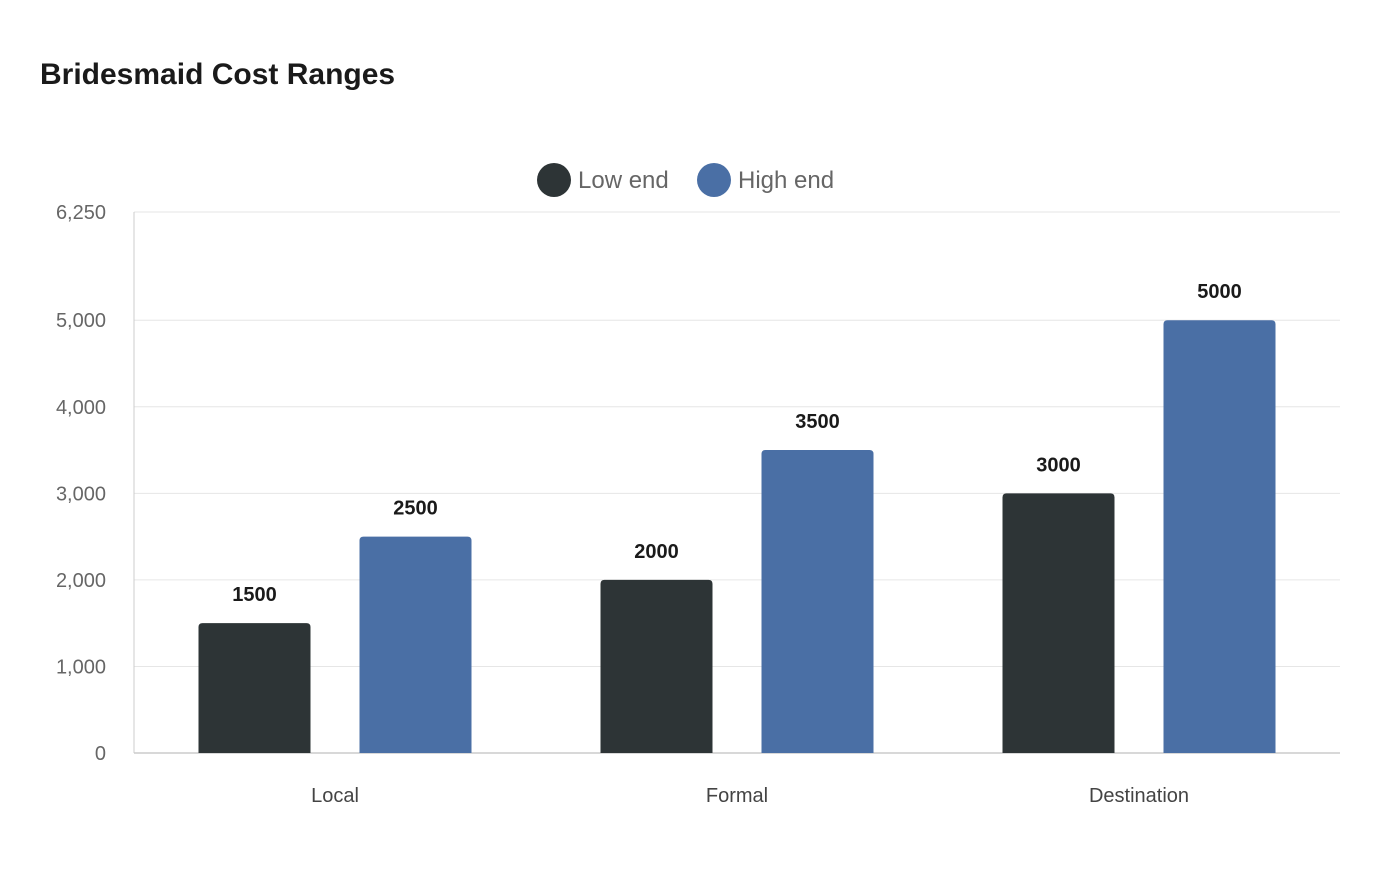 Image resolution: width=1400 pixels, height=880 pixels. What do you see at coordinates (817, 422) in the screenshot?
I see `data-label: 3500` at bounding box center [817, 422].